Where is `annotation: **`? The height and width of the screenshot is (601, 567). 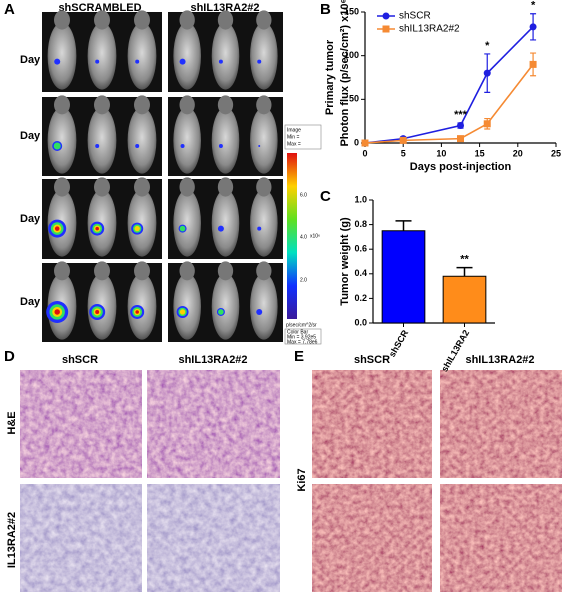
annotation: ** is located at coordinates (464, 260).